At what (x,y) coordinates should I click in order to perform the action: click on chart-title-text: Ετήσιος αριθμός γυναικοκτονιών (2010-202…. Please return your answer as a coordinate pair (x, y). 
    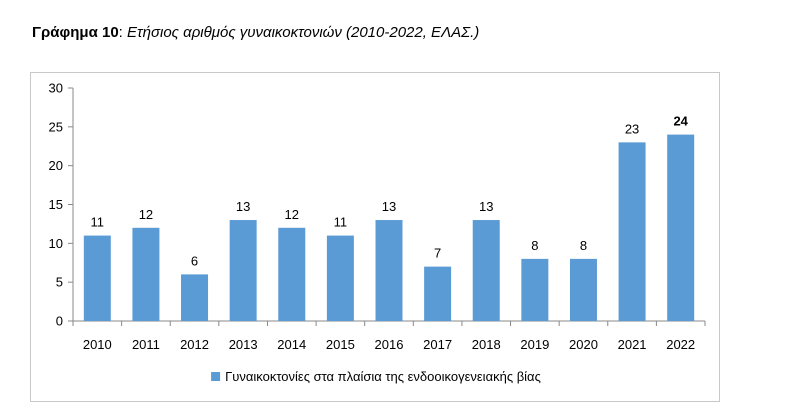
    Looking at the image, I should click on (303, 32).